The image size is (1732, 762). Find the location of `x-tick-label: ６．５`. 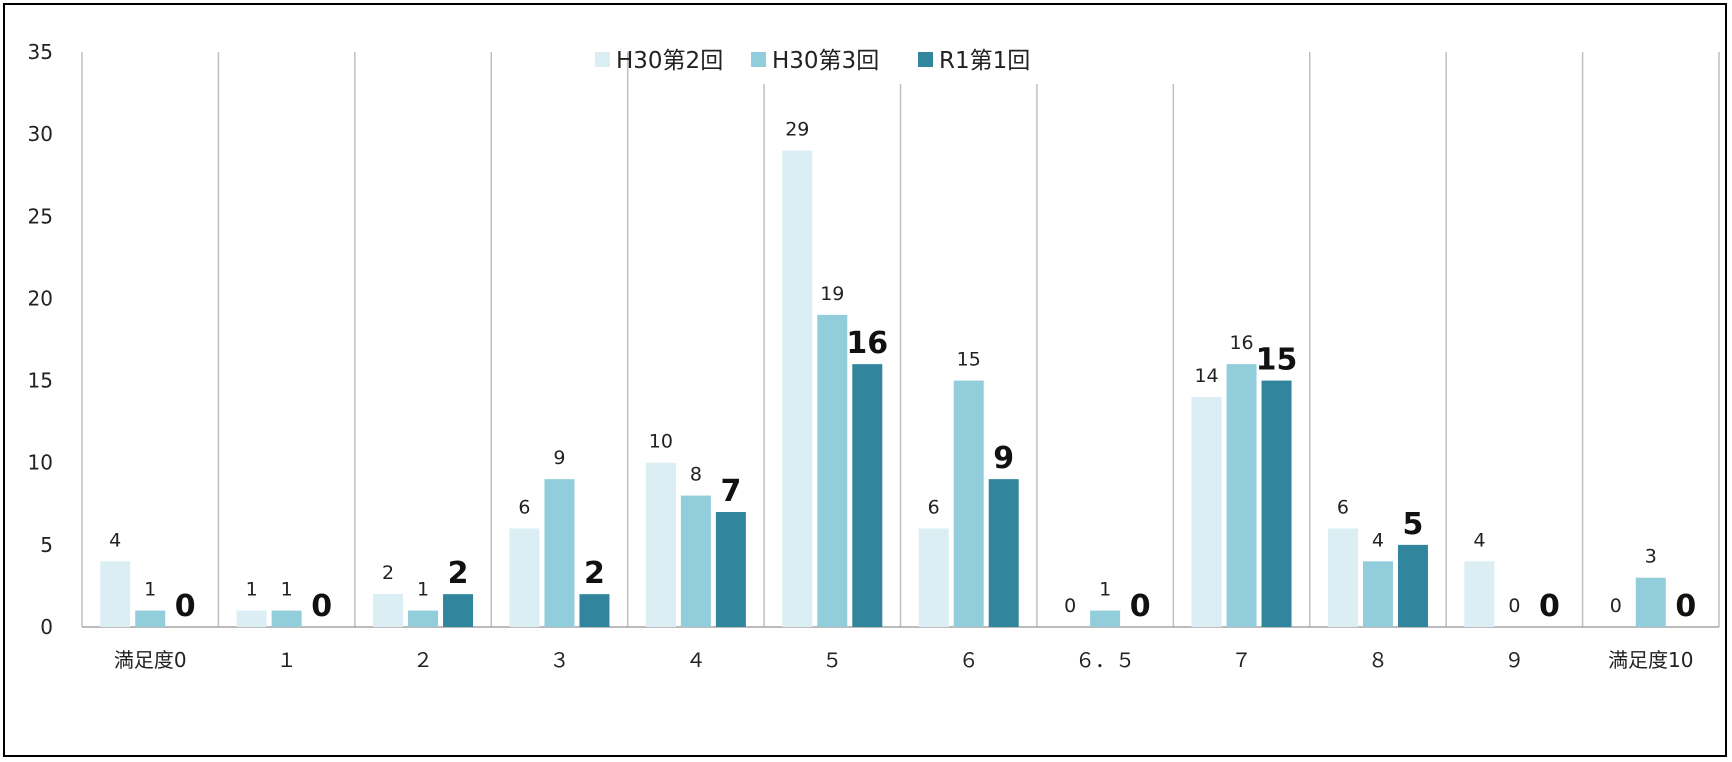

x-tick-label: ６．５ is located at coordinates (1105, 660).